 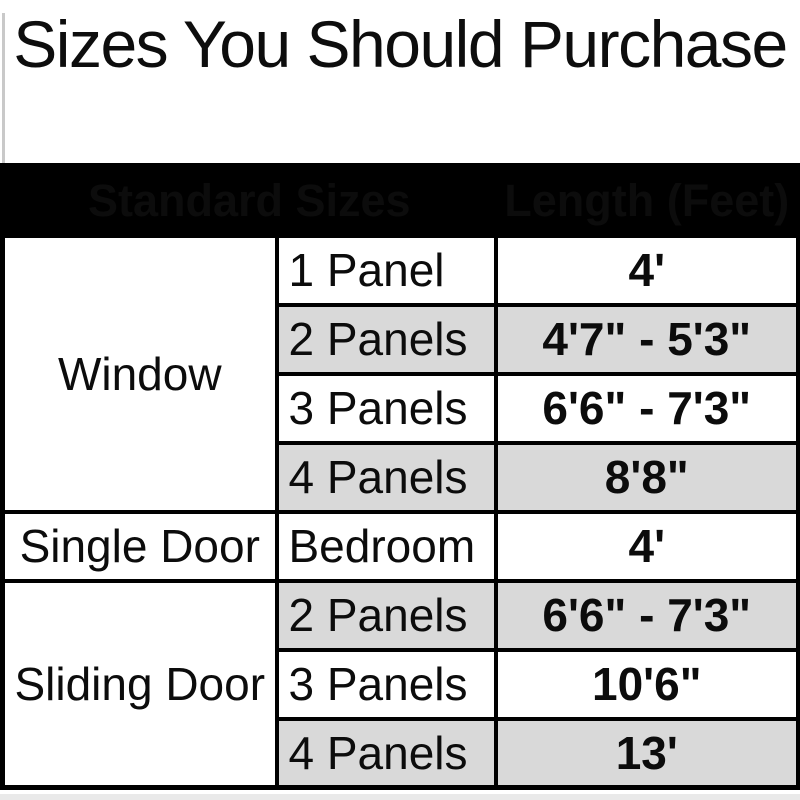 I want to click on size-cell-sliding-door-3-panels: 3 Panels, so click(x=386, y=684).